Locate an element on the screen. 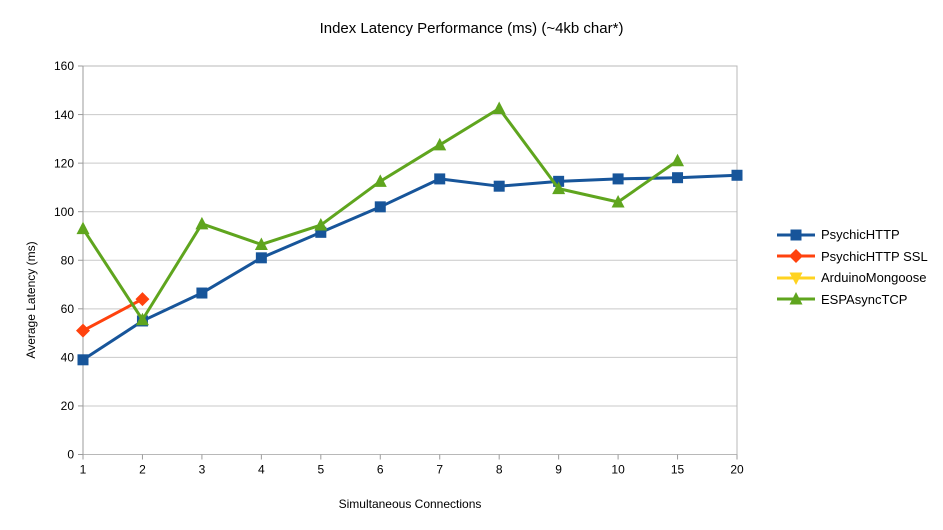  x-tick-label: 4 is located at coordinates (261, 470).